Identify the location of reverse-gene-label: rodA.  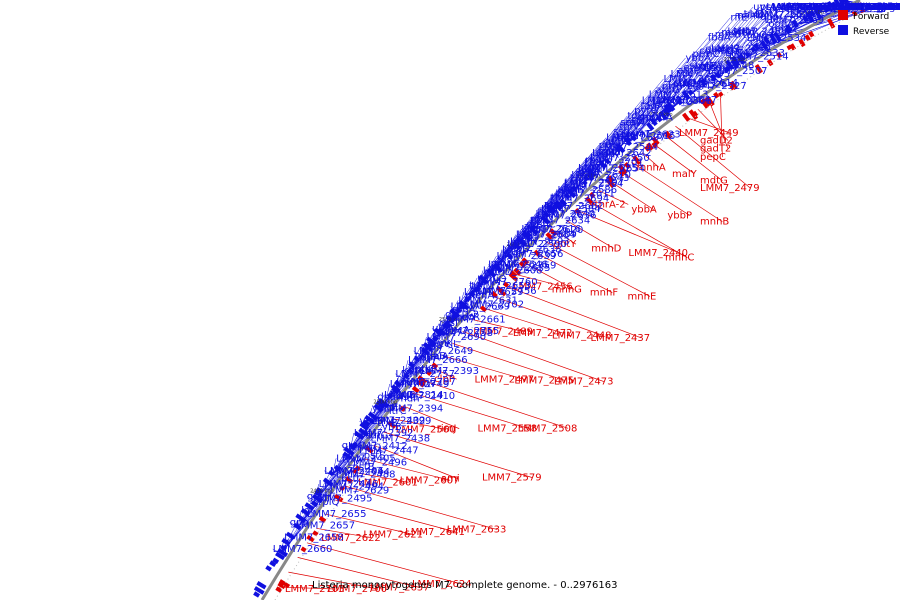
(463, 318).